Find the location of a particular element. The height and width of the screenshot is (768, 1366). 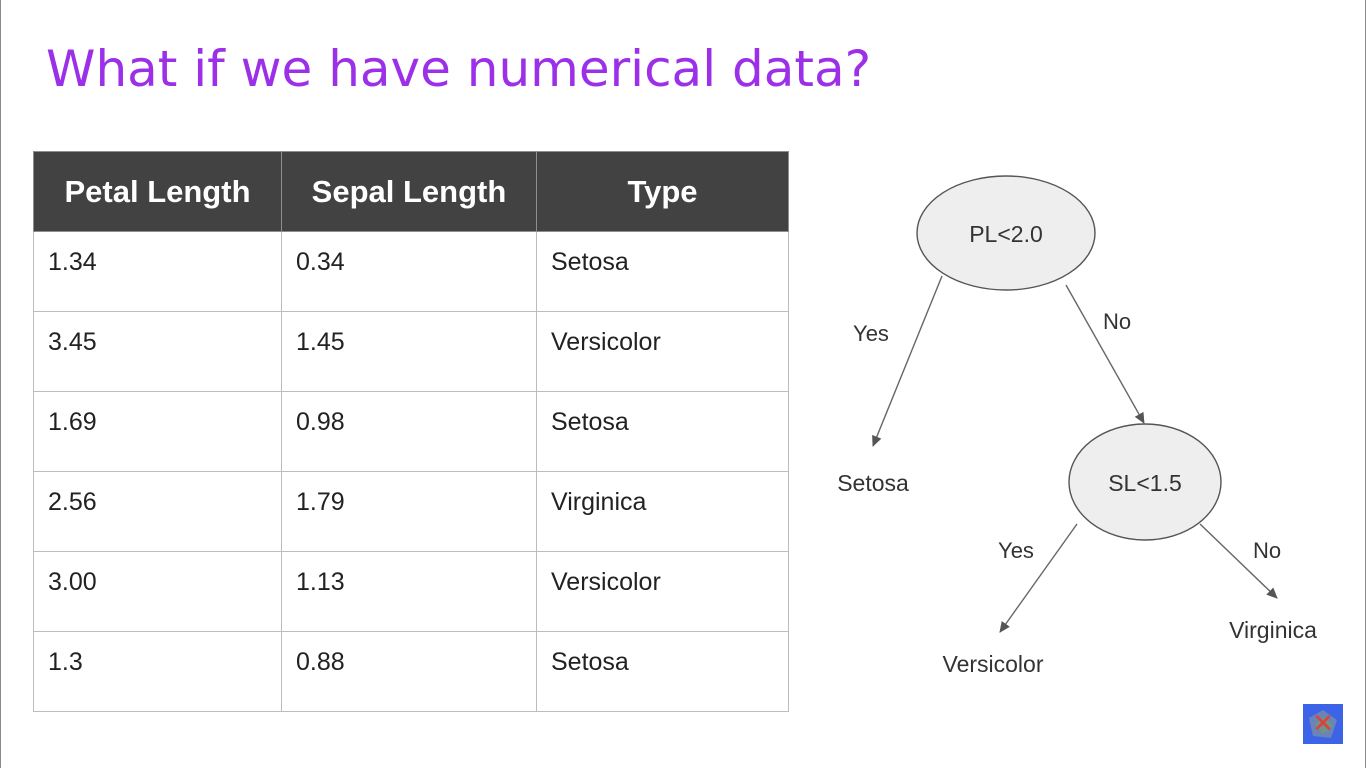

cell-type: Virginica is located at coordinates (662, 511).